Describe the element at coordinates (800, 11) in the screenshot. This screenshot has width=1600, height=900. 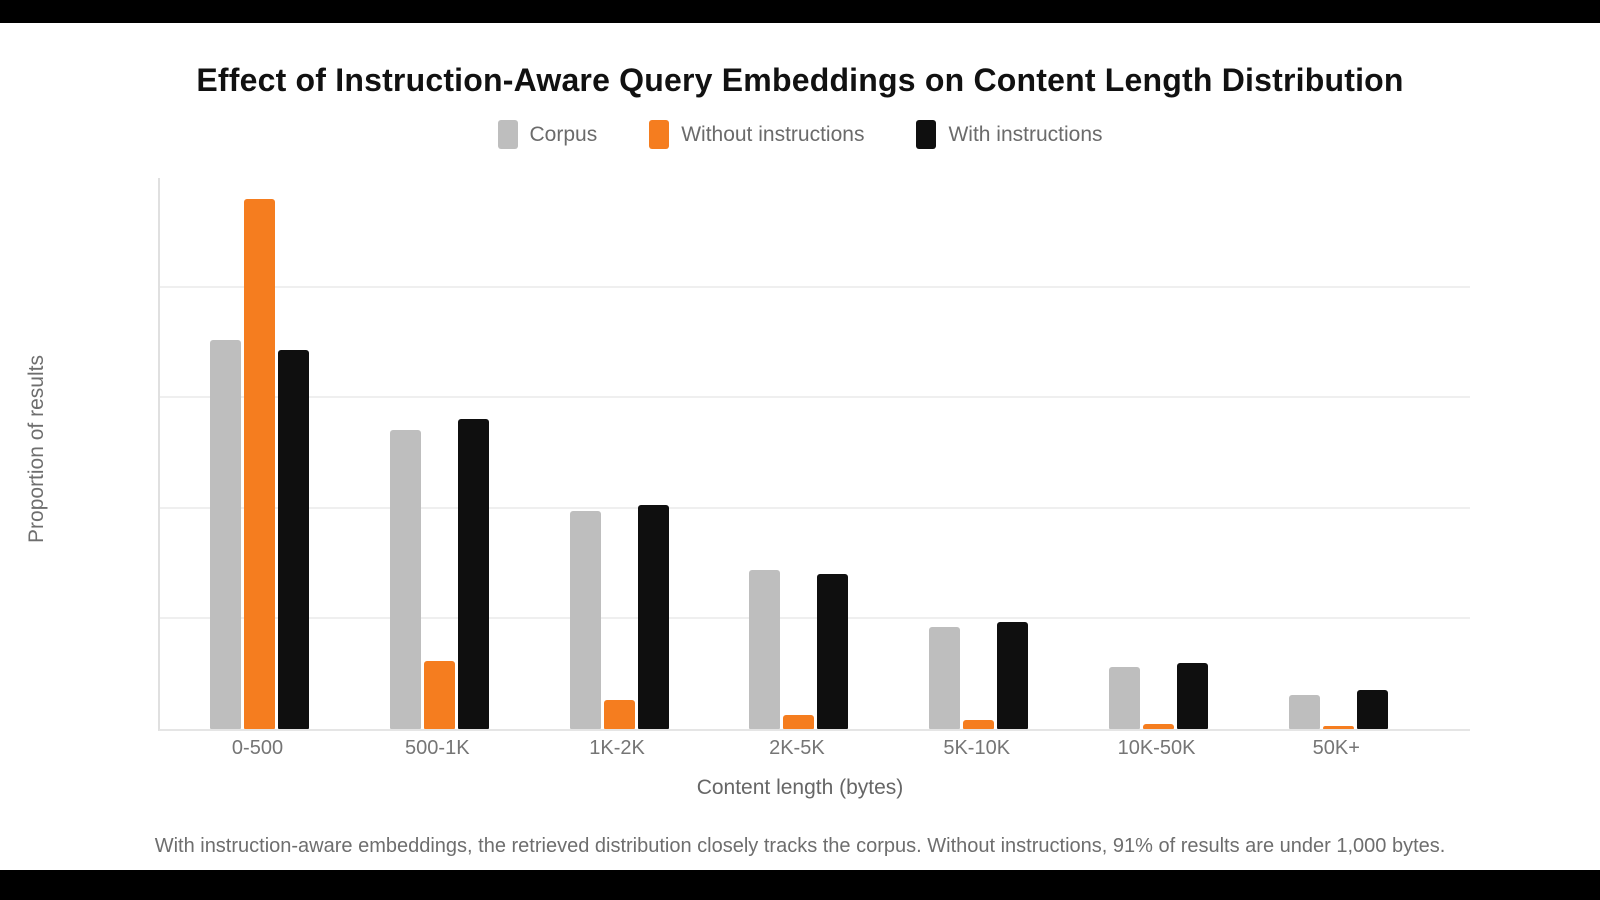
I see `top-black-band` at that location.